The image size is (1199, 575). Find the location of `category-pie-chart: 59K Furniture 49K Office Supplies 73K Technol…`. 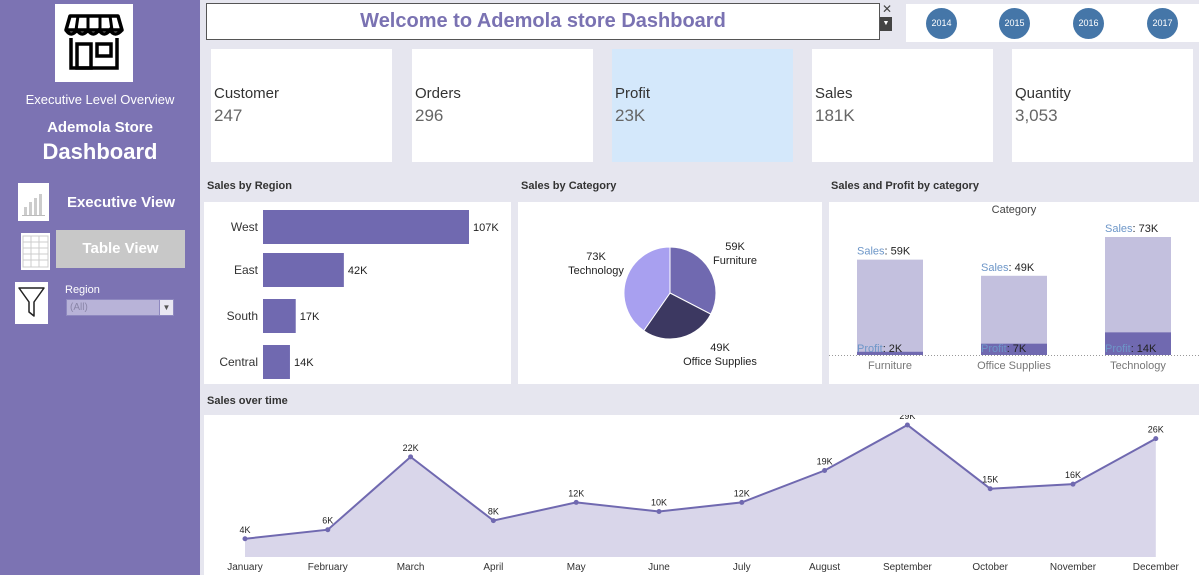

category-pie-chart: 59K Furniture 49K Office Supplies 73K Technol… is located at coordinates (662, 304).